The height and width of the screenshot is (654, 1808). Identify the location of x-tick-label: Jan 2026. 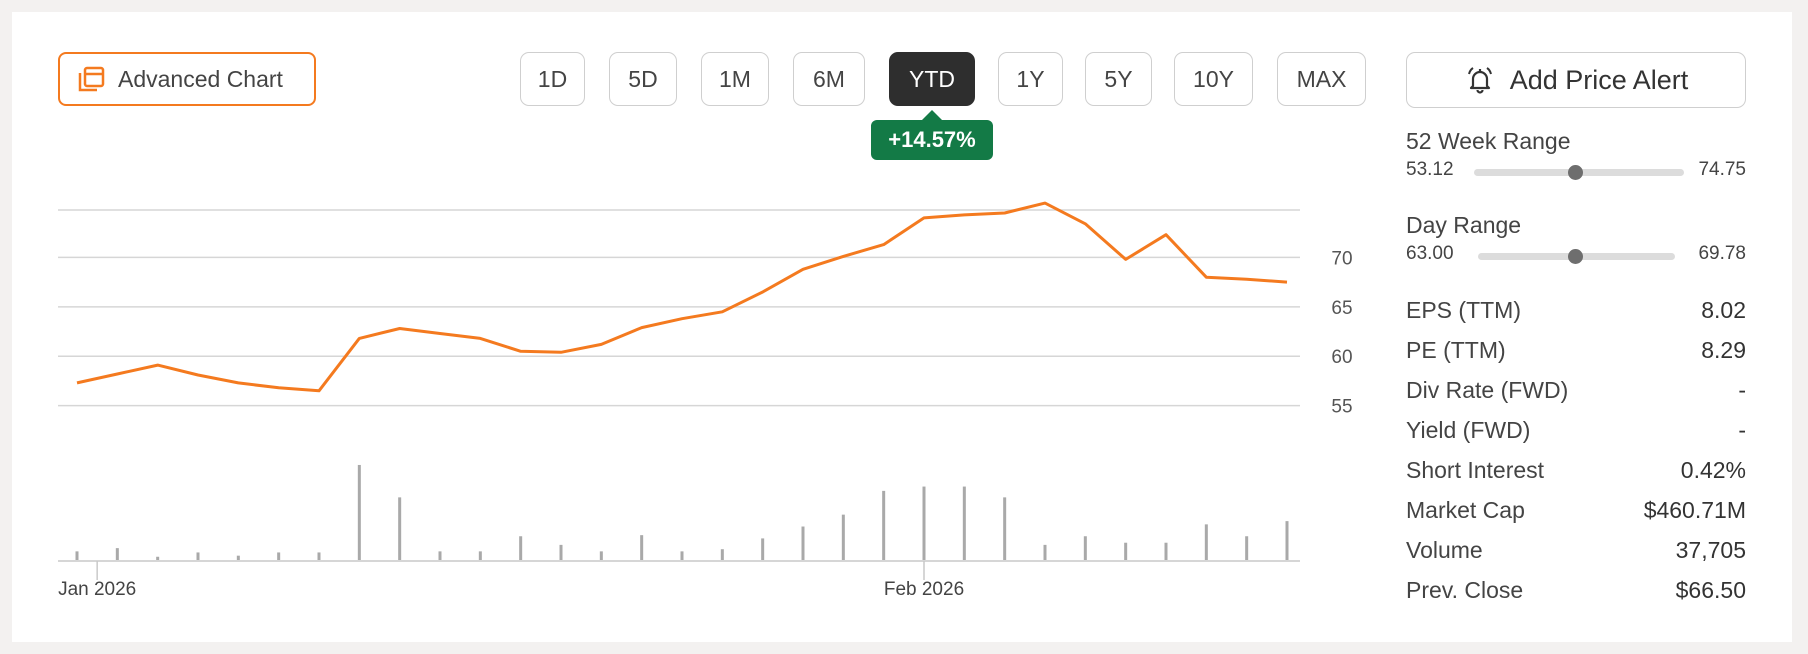
(97, 589).